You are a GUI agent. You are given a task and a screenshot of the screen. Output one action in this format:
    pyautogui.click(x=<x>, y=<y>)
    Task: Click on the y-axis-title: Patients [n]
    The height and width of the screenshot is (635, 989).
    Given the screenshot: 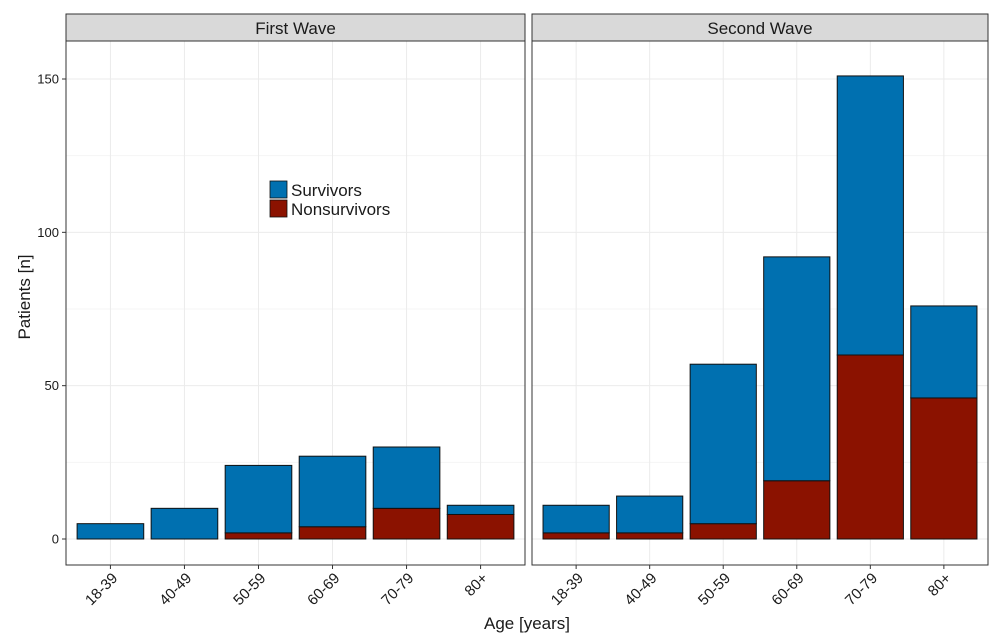 What is the action you would take?
    pyautogui.click(x=24, y=296)
    